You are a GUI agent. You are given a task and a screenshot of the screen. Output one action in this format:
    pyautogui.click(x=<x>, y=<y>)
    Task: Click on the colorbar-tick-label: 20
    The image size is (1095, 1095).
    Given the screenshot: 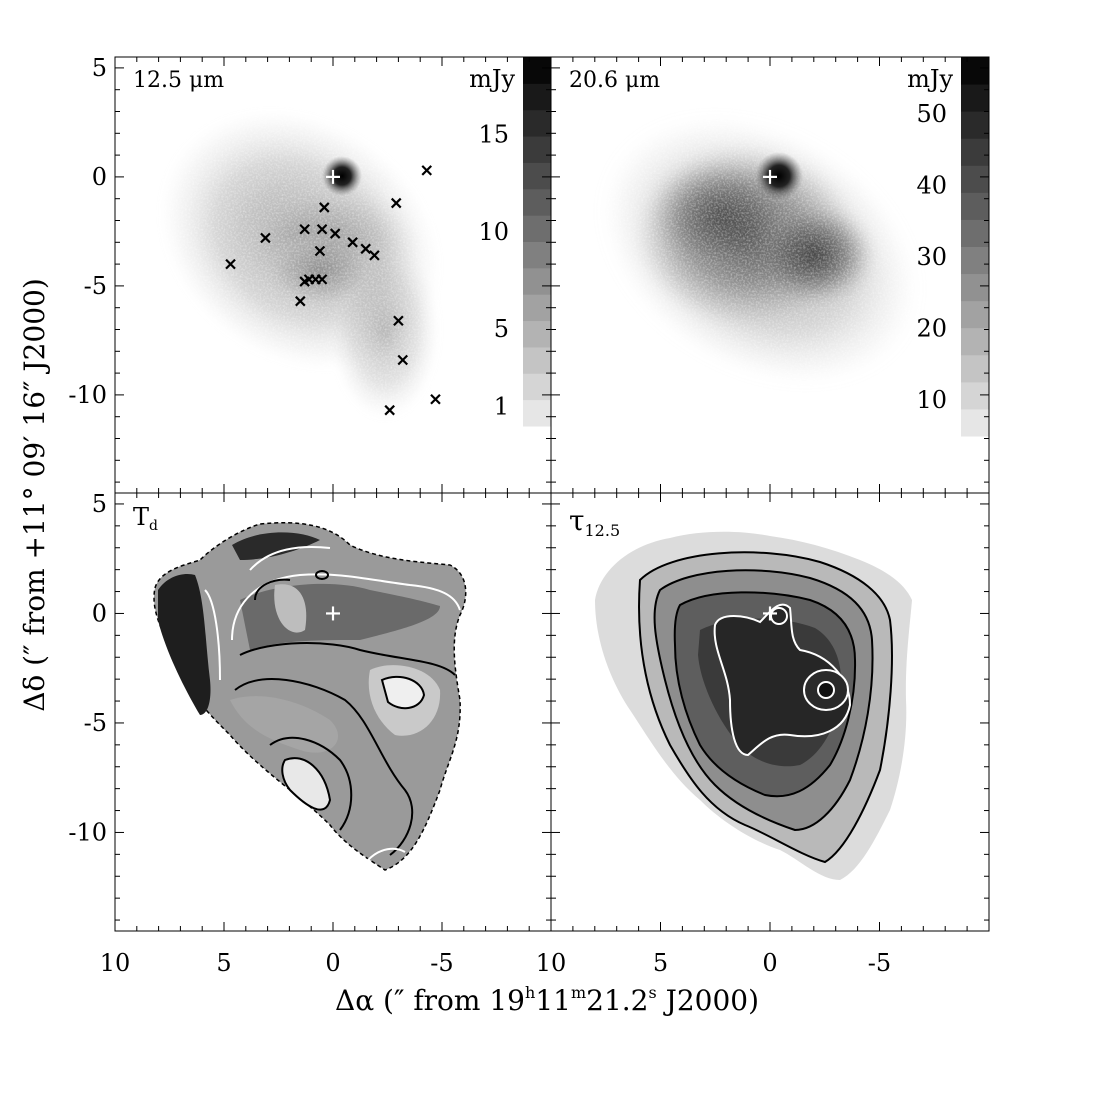 What is the action you would take?
    pyautogui.click(x=931, y=329)
    